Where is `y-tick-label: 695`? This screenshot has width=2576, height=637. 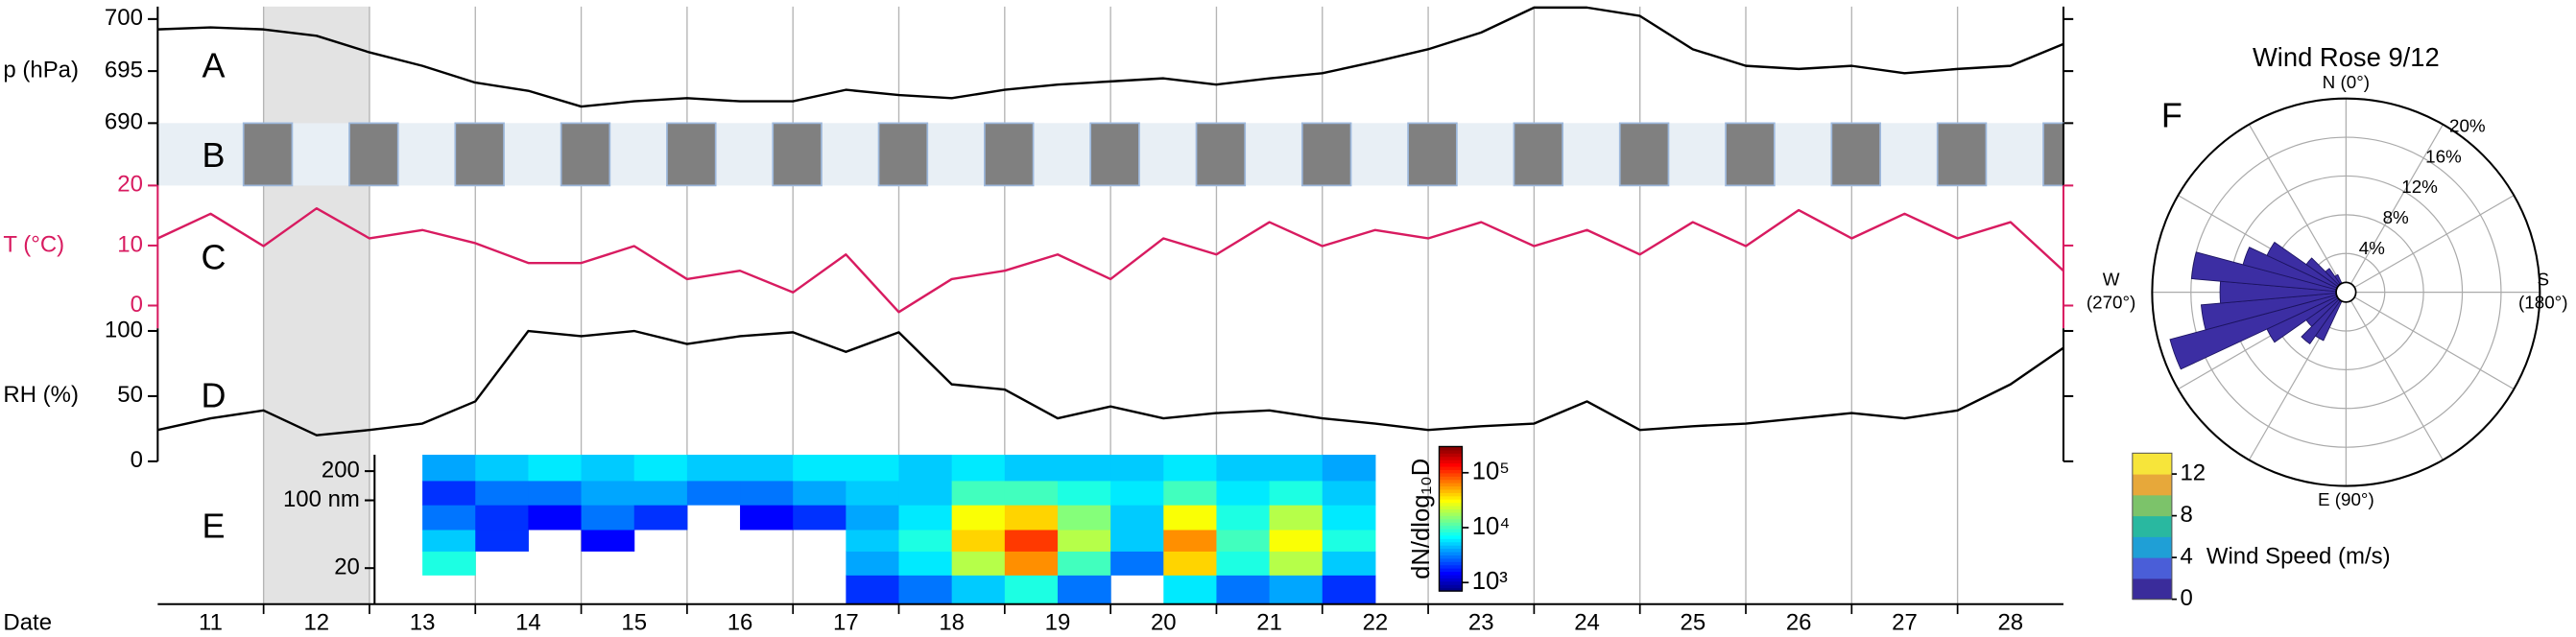 y-tick-label: 695 is located at coordinates (124, 70).